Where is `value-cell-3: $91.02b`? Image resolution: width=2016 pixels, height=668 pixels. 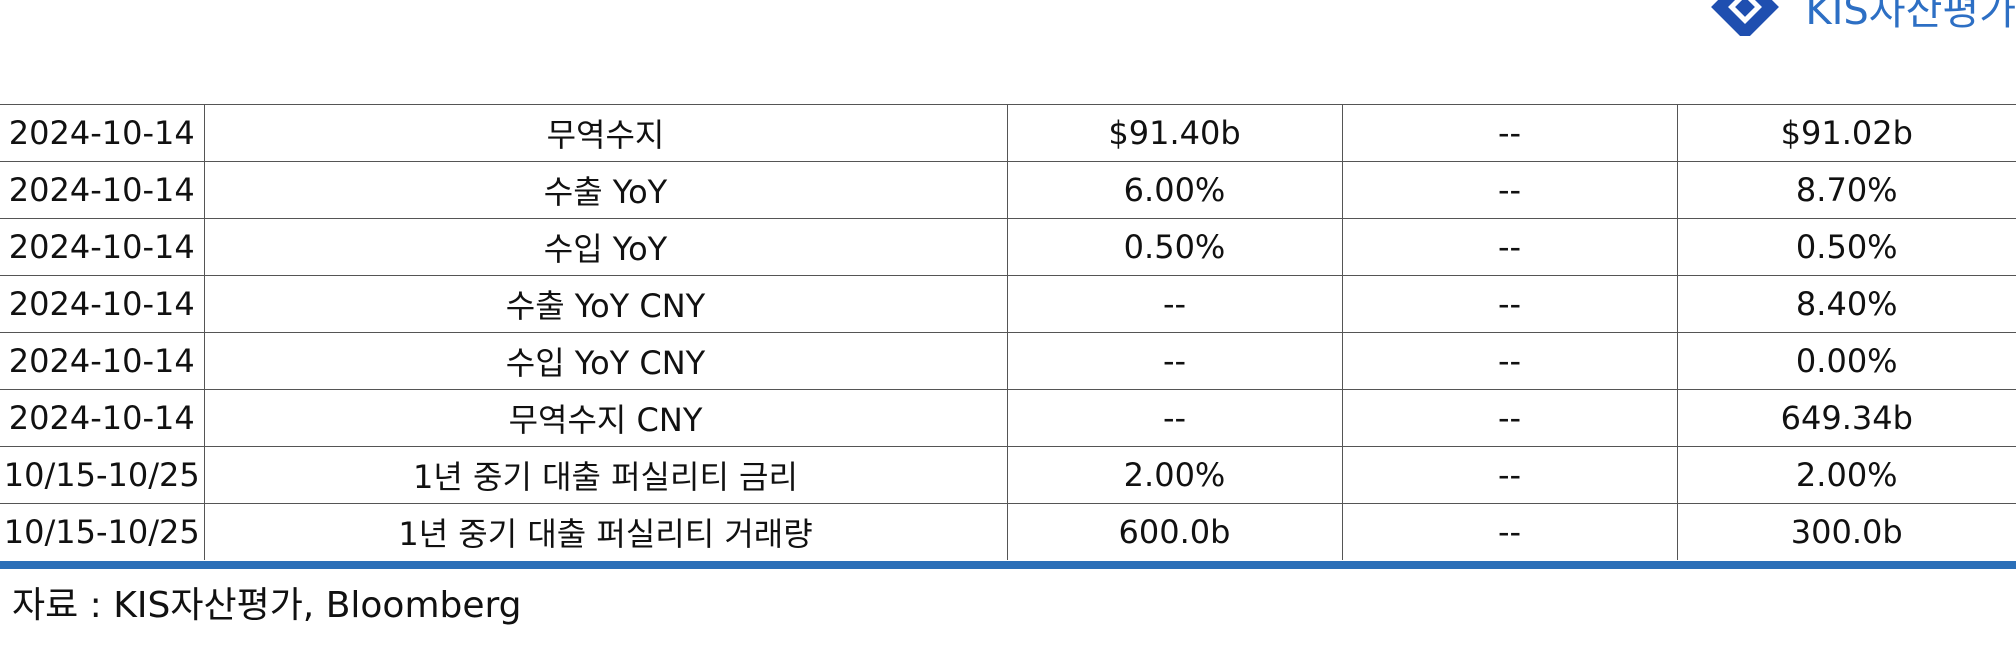 value-cell-3: $91.02b is located at coordinates (1846, 133).